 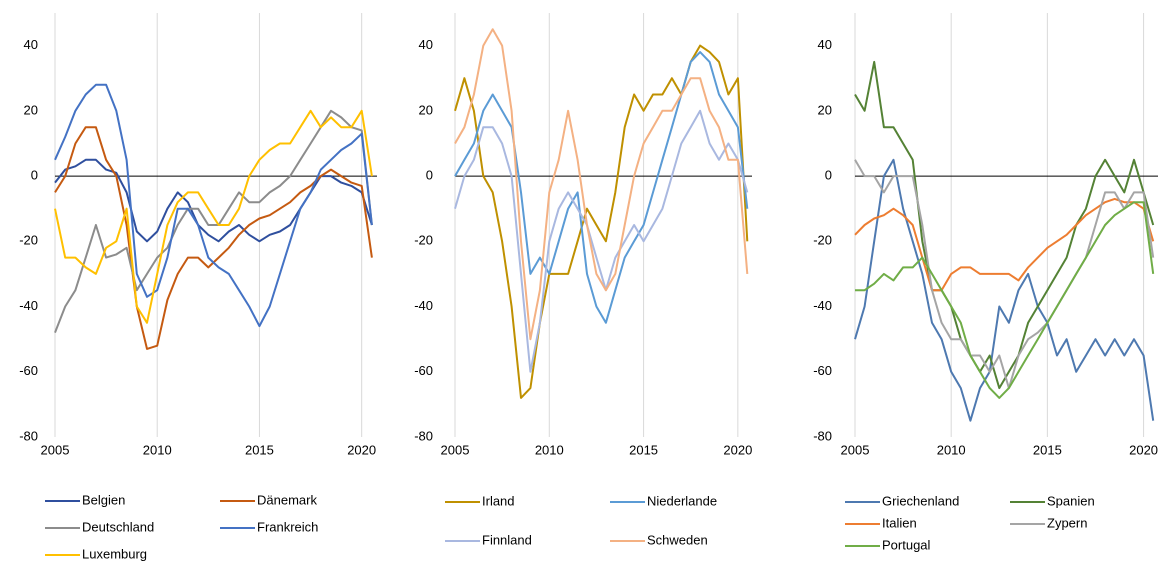 What do you see at coordinates (899, 522) in the screenshot?
I see `legend-label: Italien` at bounding box center [899, 522].